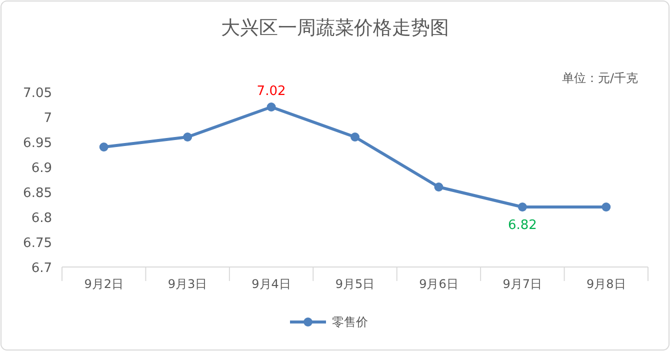 The height and width of the screenshot is (351, 670). What do you see at coordinates (271, 91) in the screenshot?
I see `data-label: 7.02` at bounding box center [271, 91].